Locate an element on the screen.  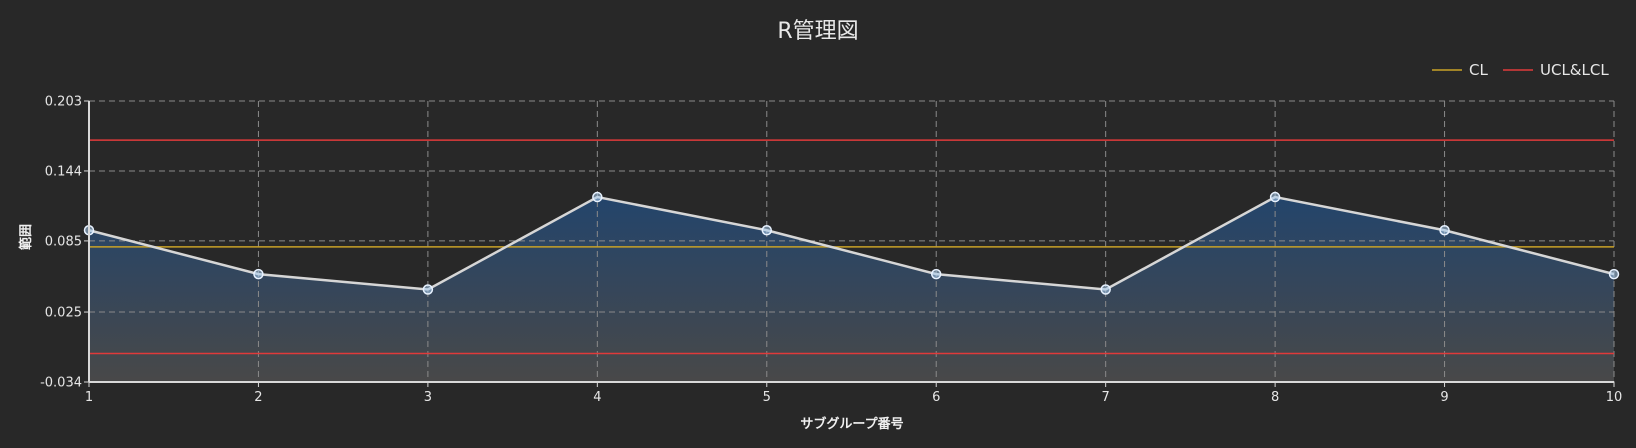
x-tick-label-10: 10 is located at coordinates (1614, 397).